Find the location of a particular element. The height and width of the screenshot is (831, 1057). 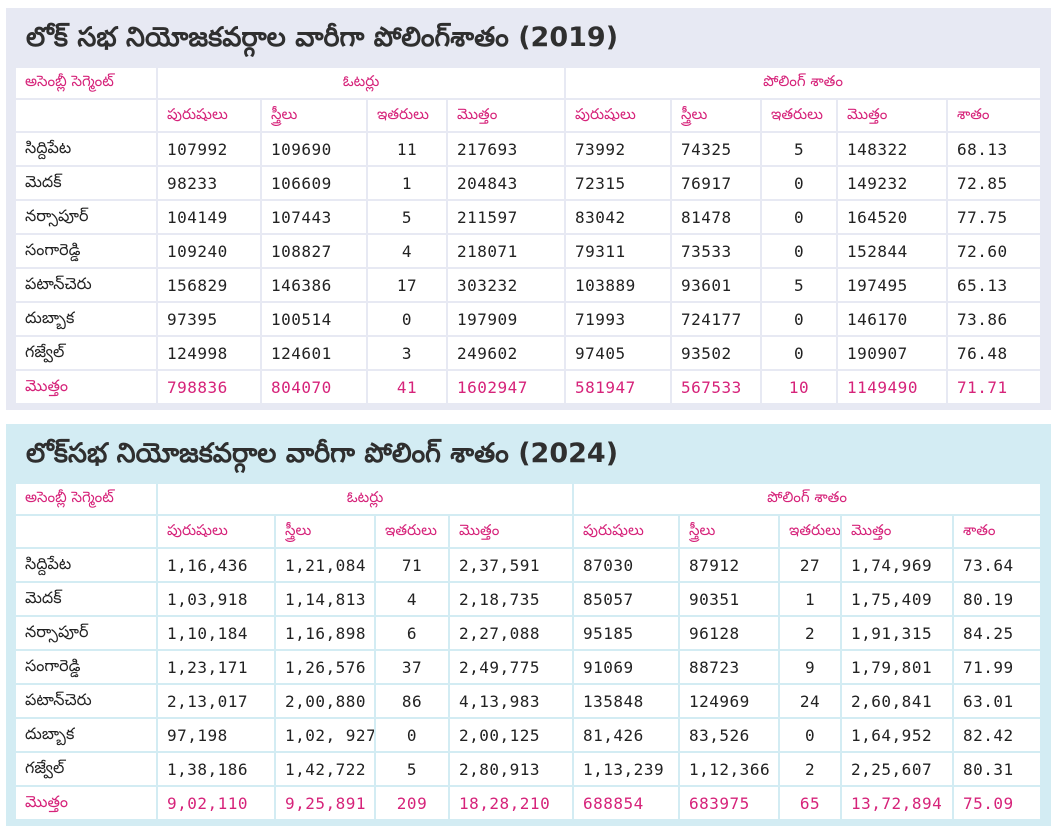

table-cell: 124601 is located at coordinates (314, 353).